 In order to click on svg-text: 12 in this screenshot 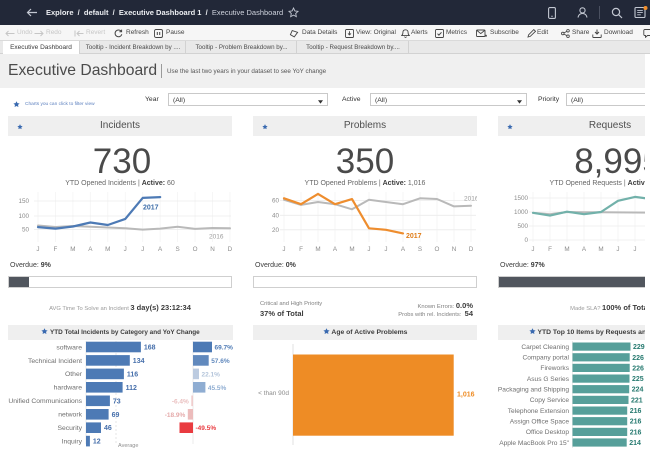, I will do `click(97, 442)`.